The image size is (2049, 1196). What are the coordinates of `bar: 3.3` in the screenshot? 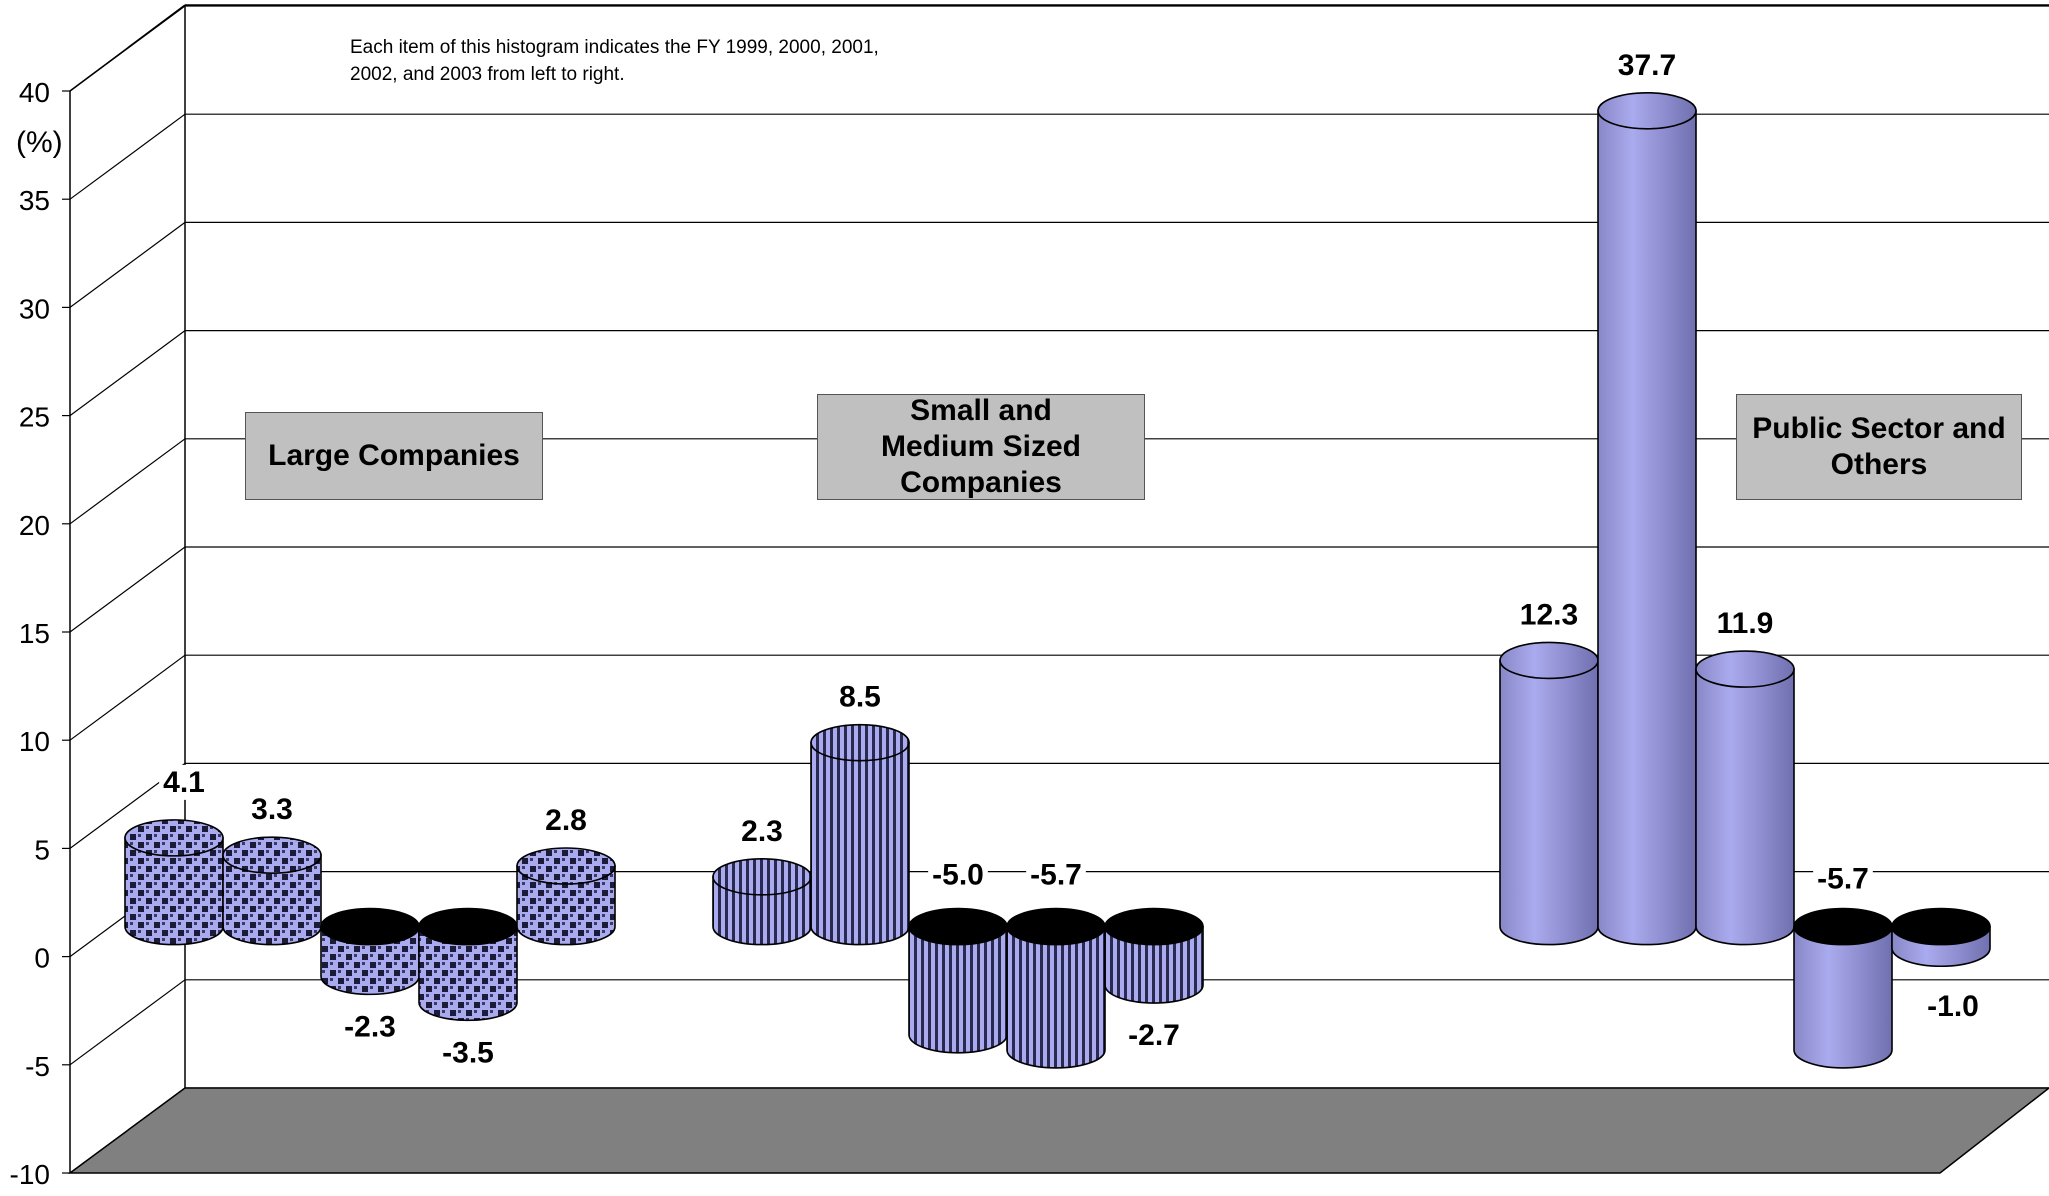 It's located at (272, 869).